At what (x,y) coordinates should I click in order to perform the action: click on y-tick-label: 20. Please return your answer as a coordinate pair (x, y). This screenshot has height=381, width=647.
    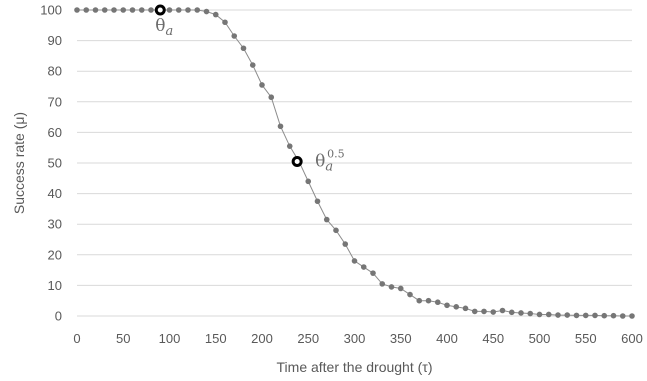
    Looking at the image, I should click on (55, 254).